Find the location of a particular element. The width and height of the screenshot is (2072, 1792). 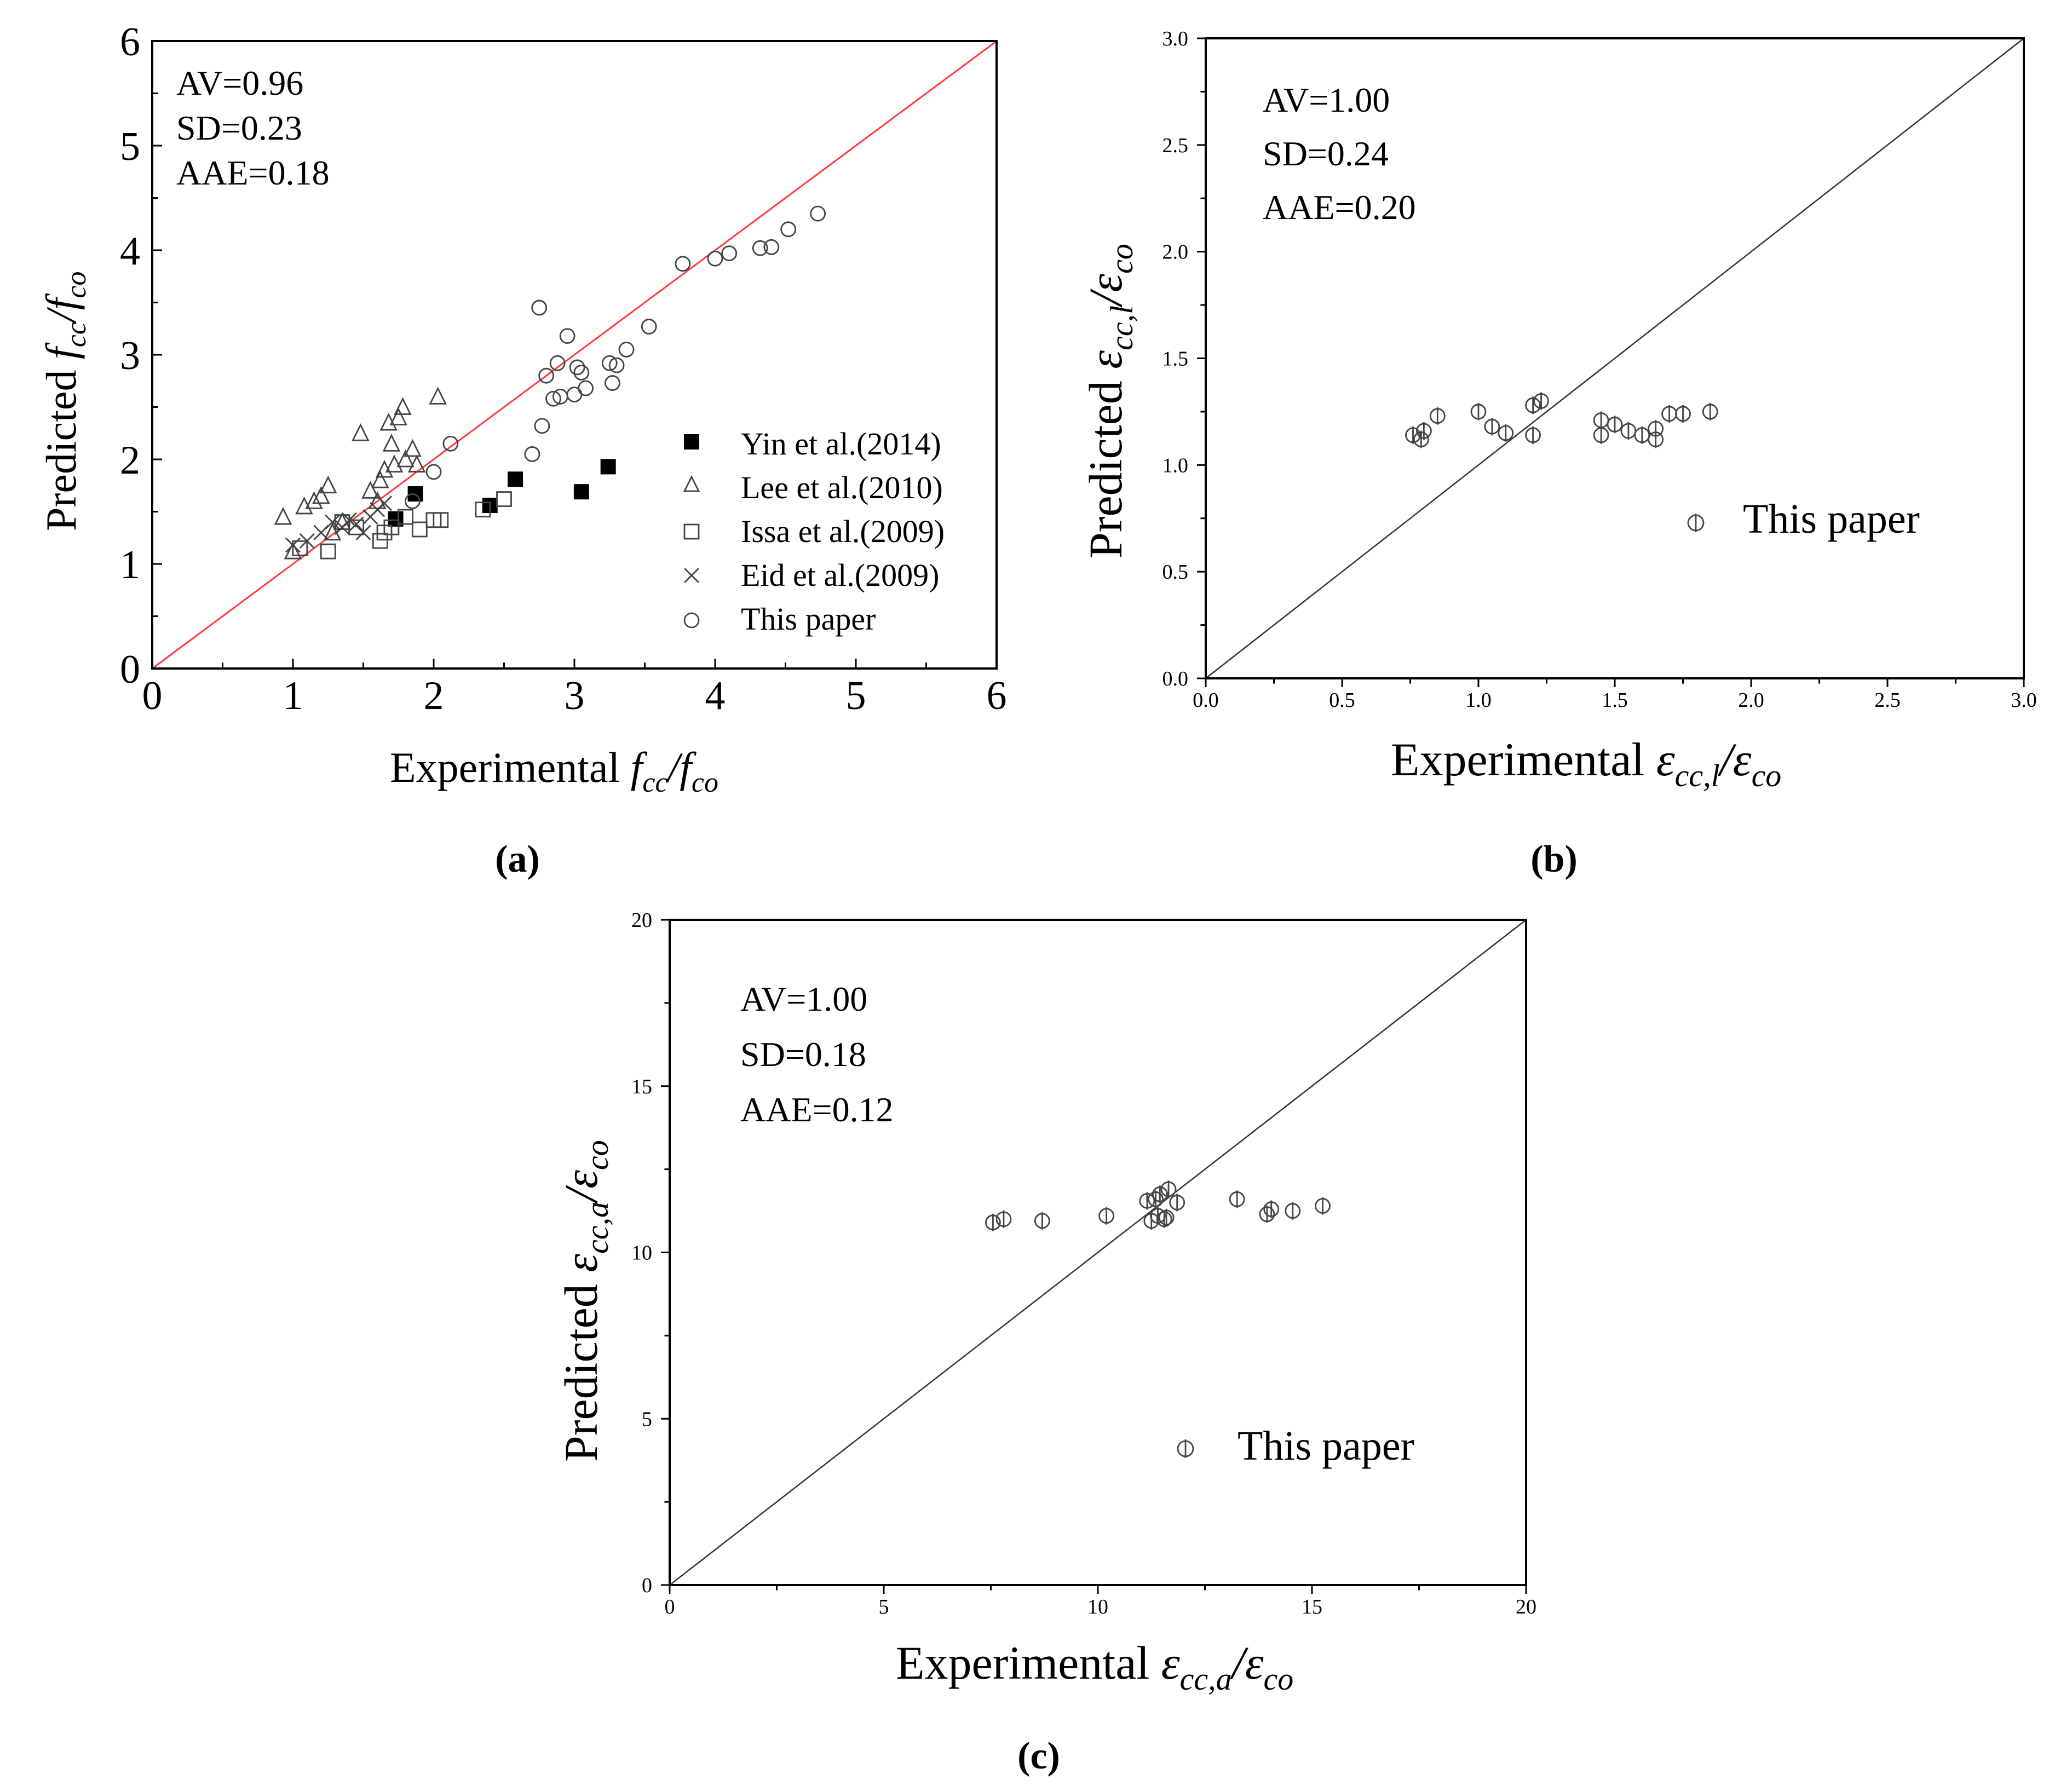

legend-marker-this-paper-b is located at coordinates (1696, 523).